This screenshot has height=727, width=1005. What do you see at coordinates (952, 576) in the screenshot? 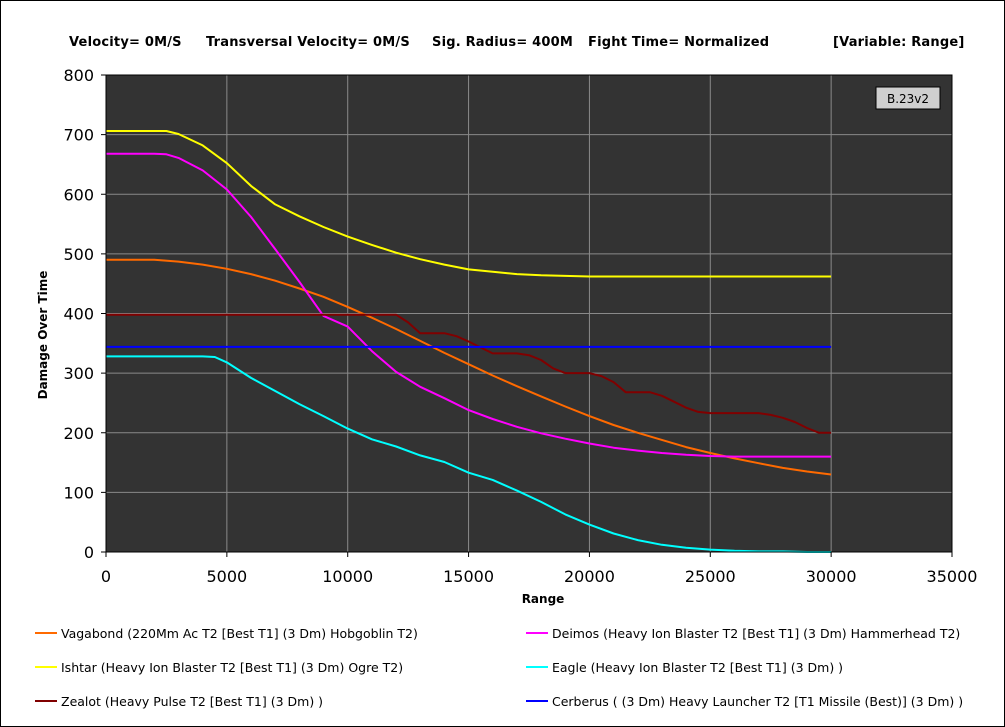
I see `x-tick-label: 35000` at bounding box center [952, 576].